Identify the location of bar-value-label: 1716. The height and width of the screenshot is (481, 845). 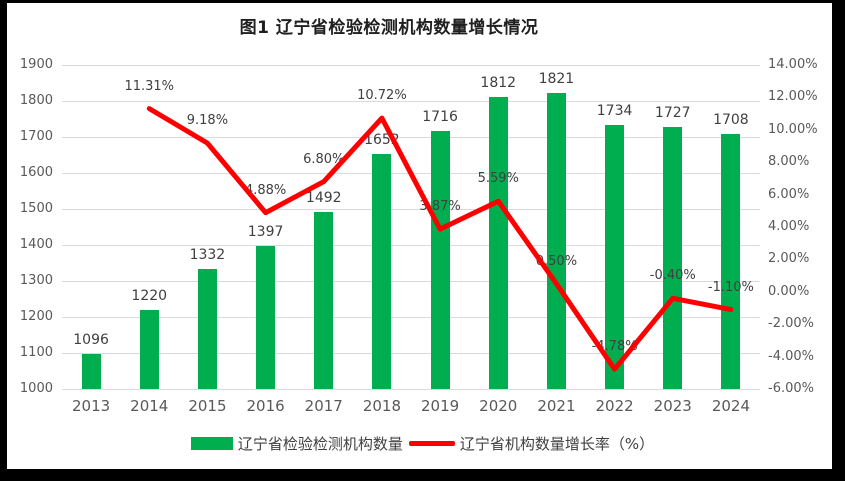
(440, 117).